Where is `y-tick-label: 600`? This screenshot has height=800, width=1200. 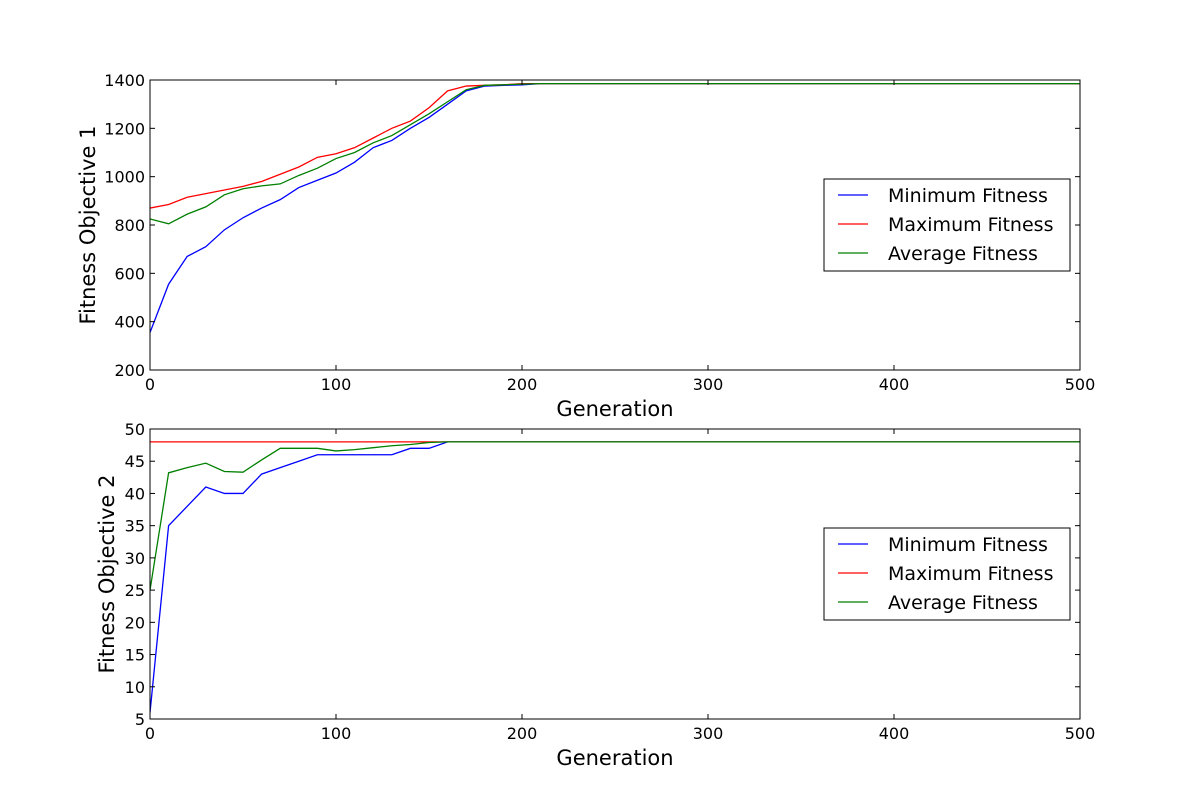 y-tick-label: 600 is located at coordinates (129, 273).